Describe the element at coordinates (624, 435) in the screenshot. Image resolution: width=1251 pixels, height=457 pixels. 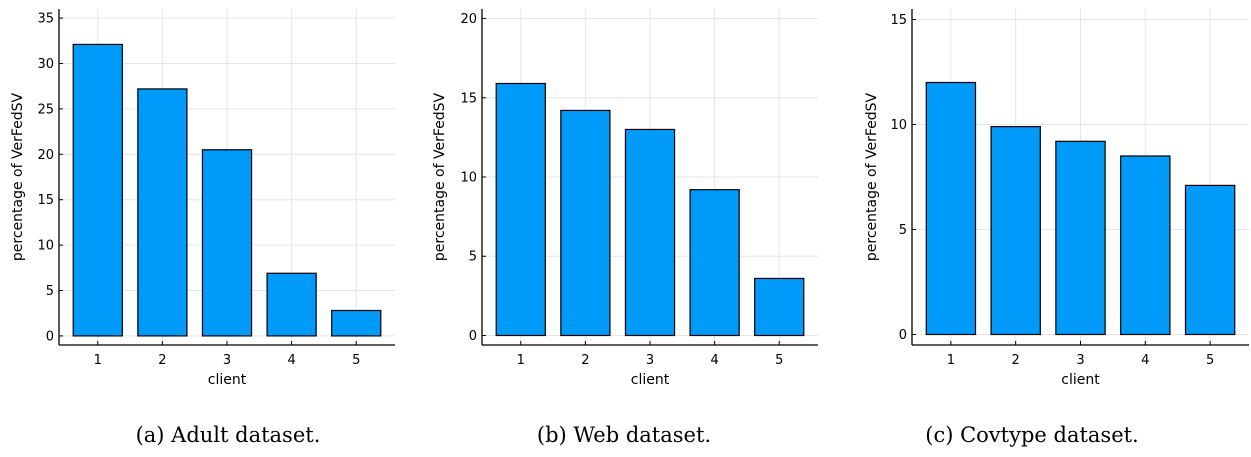
I see `caption-web: (b) Web dataset.` at that location.